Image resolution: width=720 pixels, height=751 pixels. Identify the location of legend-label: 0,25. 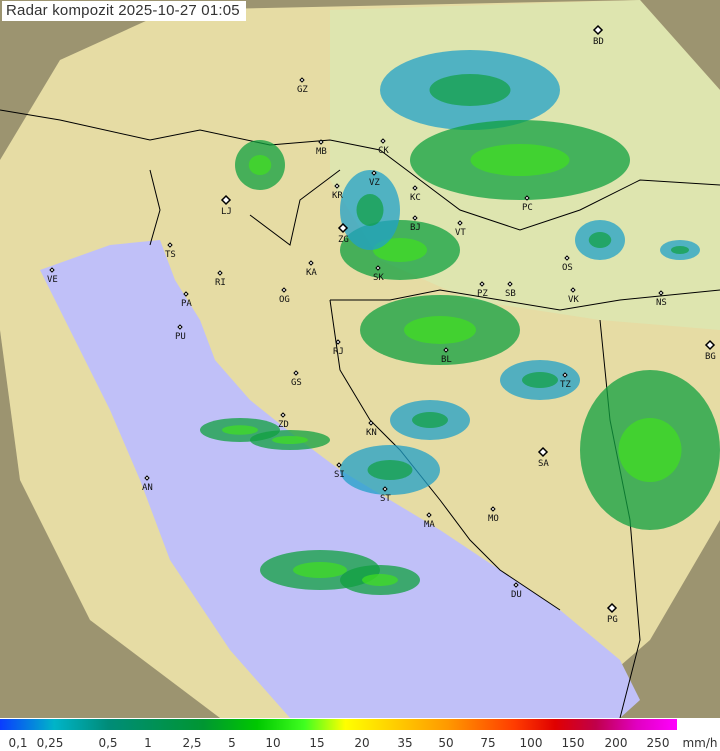
(50, 743).